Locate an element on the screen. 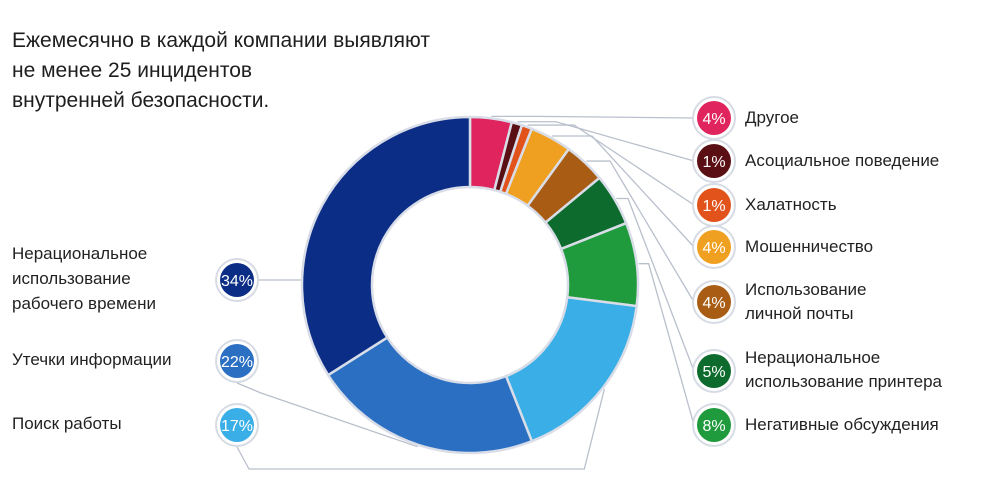  category-label: Нерациональное использование принтера is located at coordinates (843, 370).